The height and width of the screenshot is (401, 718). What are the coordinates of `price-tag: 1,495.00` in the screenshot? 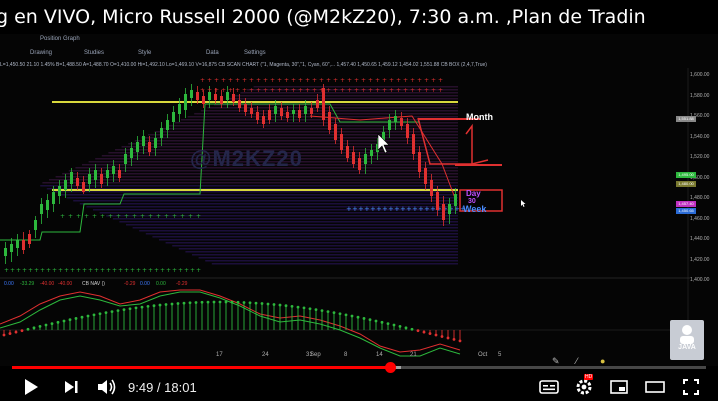 It's located at (686, 175).